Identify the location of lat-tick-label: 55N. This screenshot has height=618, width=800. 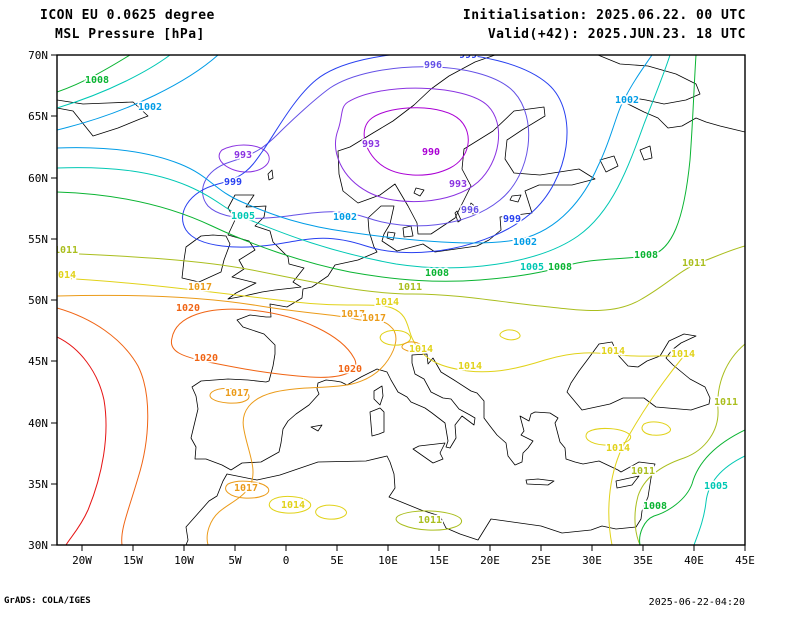
(38, 239).